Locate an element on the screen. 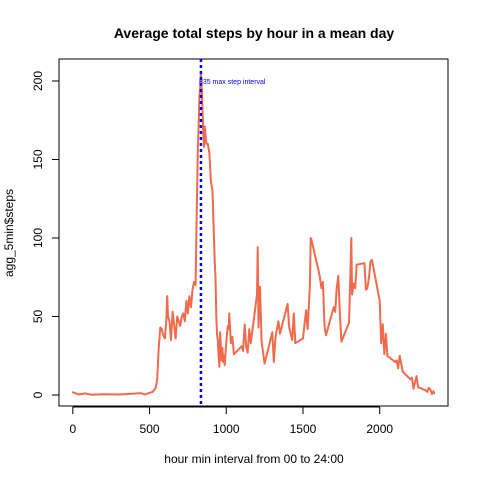  x-tick-label: 1000 is located at coordinates (226, 429).